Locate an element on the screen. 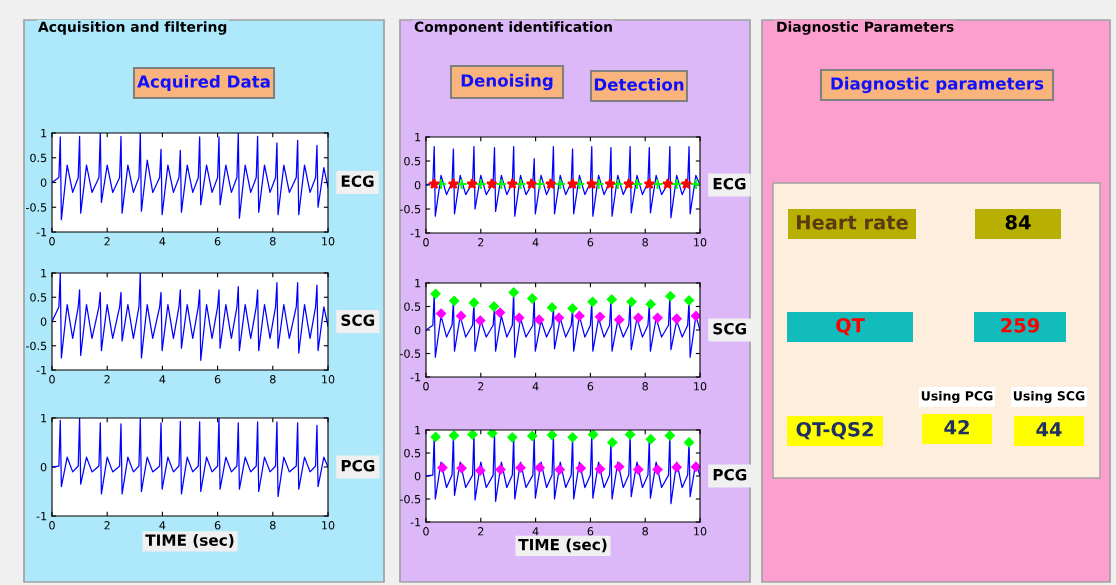 The image size is (1116, 585). text: Acquisition and filtering is located at coordinates (132, 28).